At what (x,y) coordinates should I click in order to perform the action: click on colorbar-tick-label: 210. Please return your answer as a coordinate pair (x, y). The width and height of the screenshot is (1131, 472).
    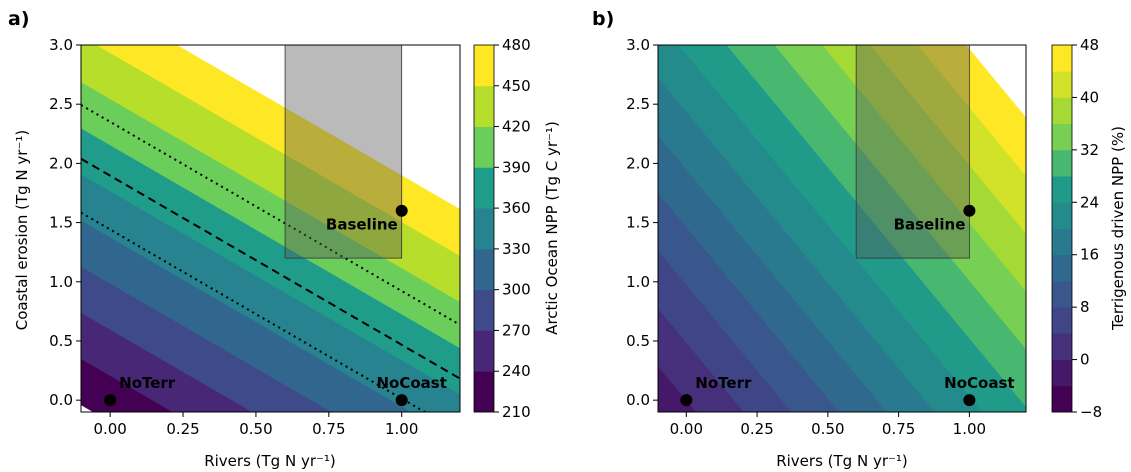
    Looking at the image, I should click on (516, 412).